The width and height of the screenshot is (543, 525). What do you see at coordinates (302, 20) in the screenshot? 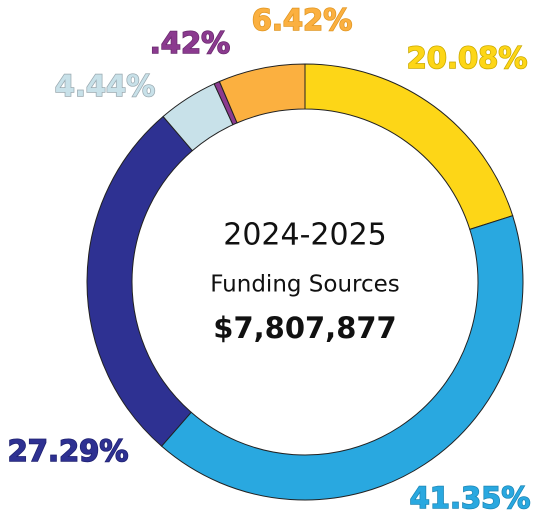
I see `value-label: 6.42%` at bounding box center [302, 20].